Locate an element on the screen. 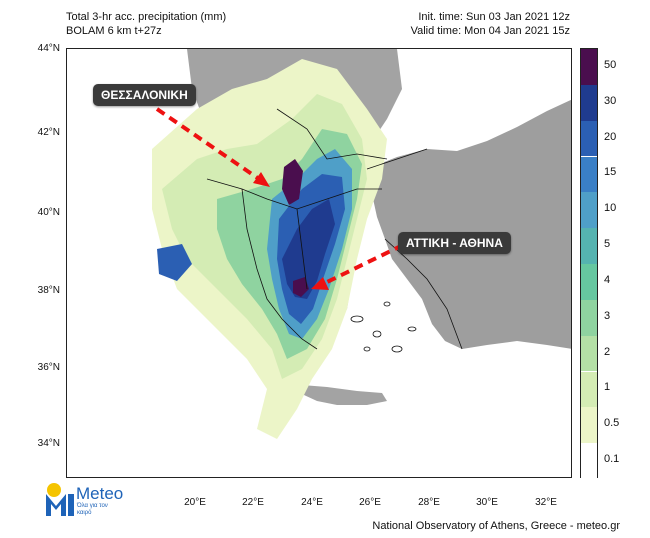 Image resolution: width=650 pixels, height=538 pixels. precip-extreme-north is located at coordinates (292, 182).